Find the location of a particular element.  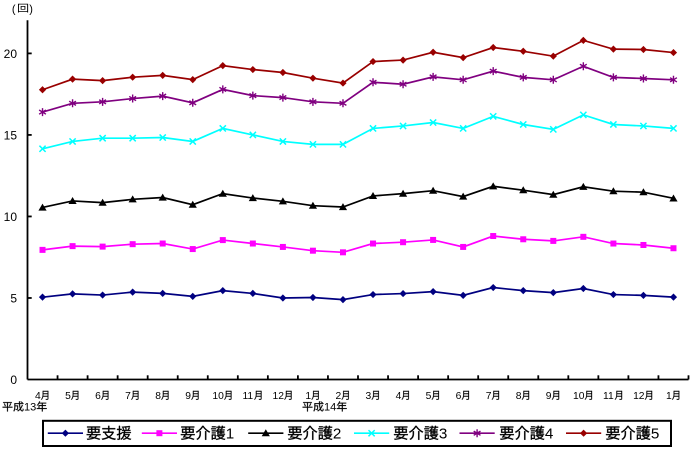

svg-text: 15 is located at coordinates (11, 135).